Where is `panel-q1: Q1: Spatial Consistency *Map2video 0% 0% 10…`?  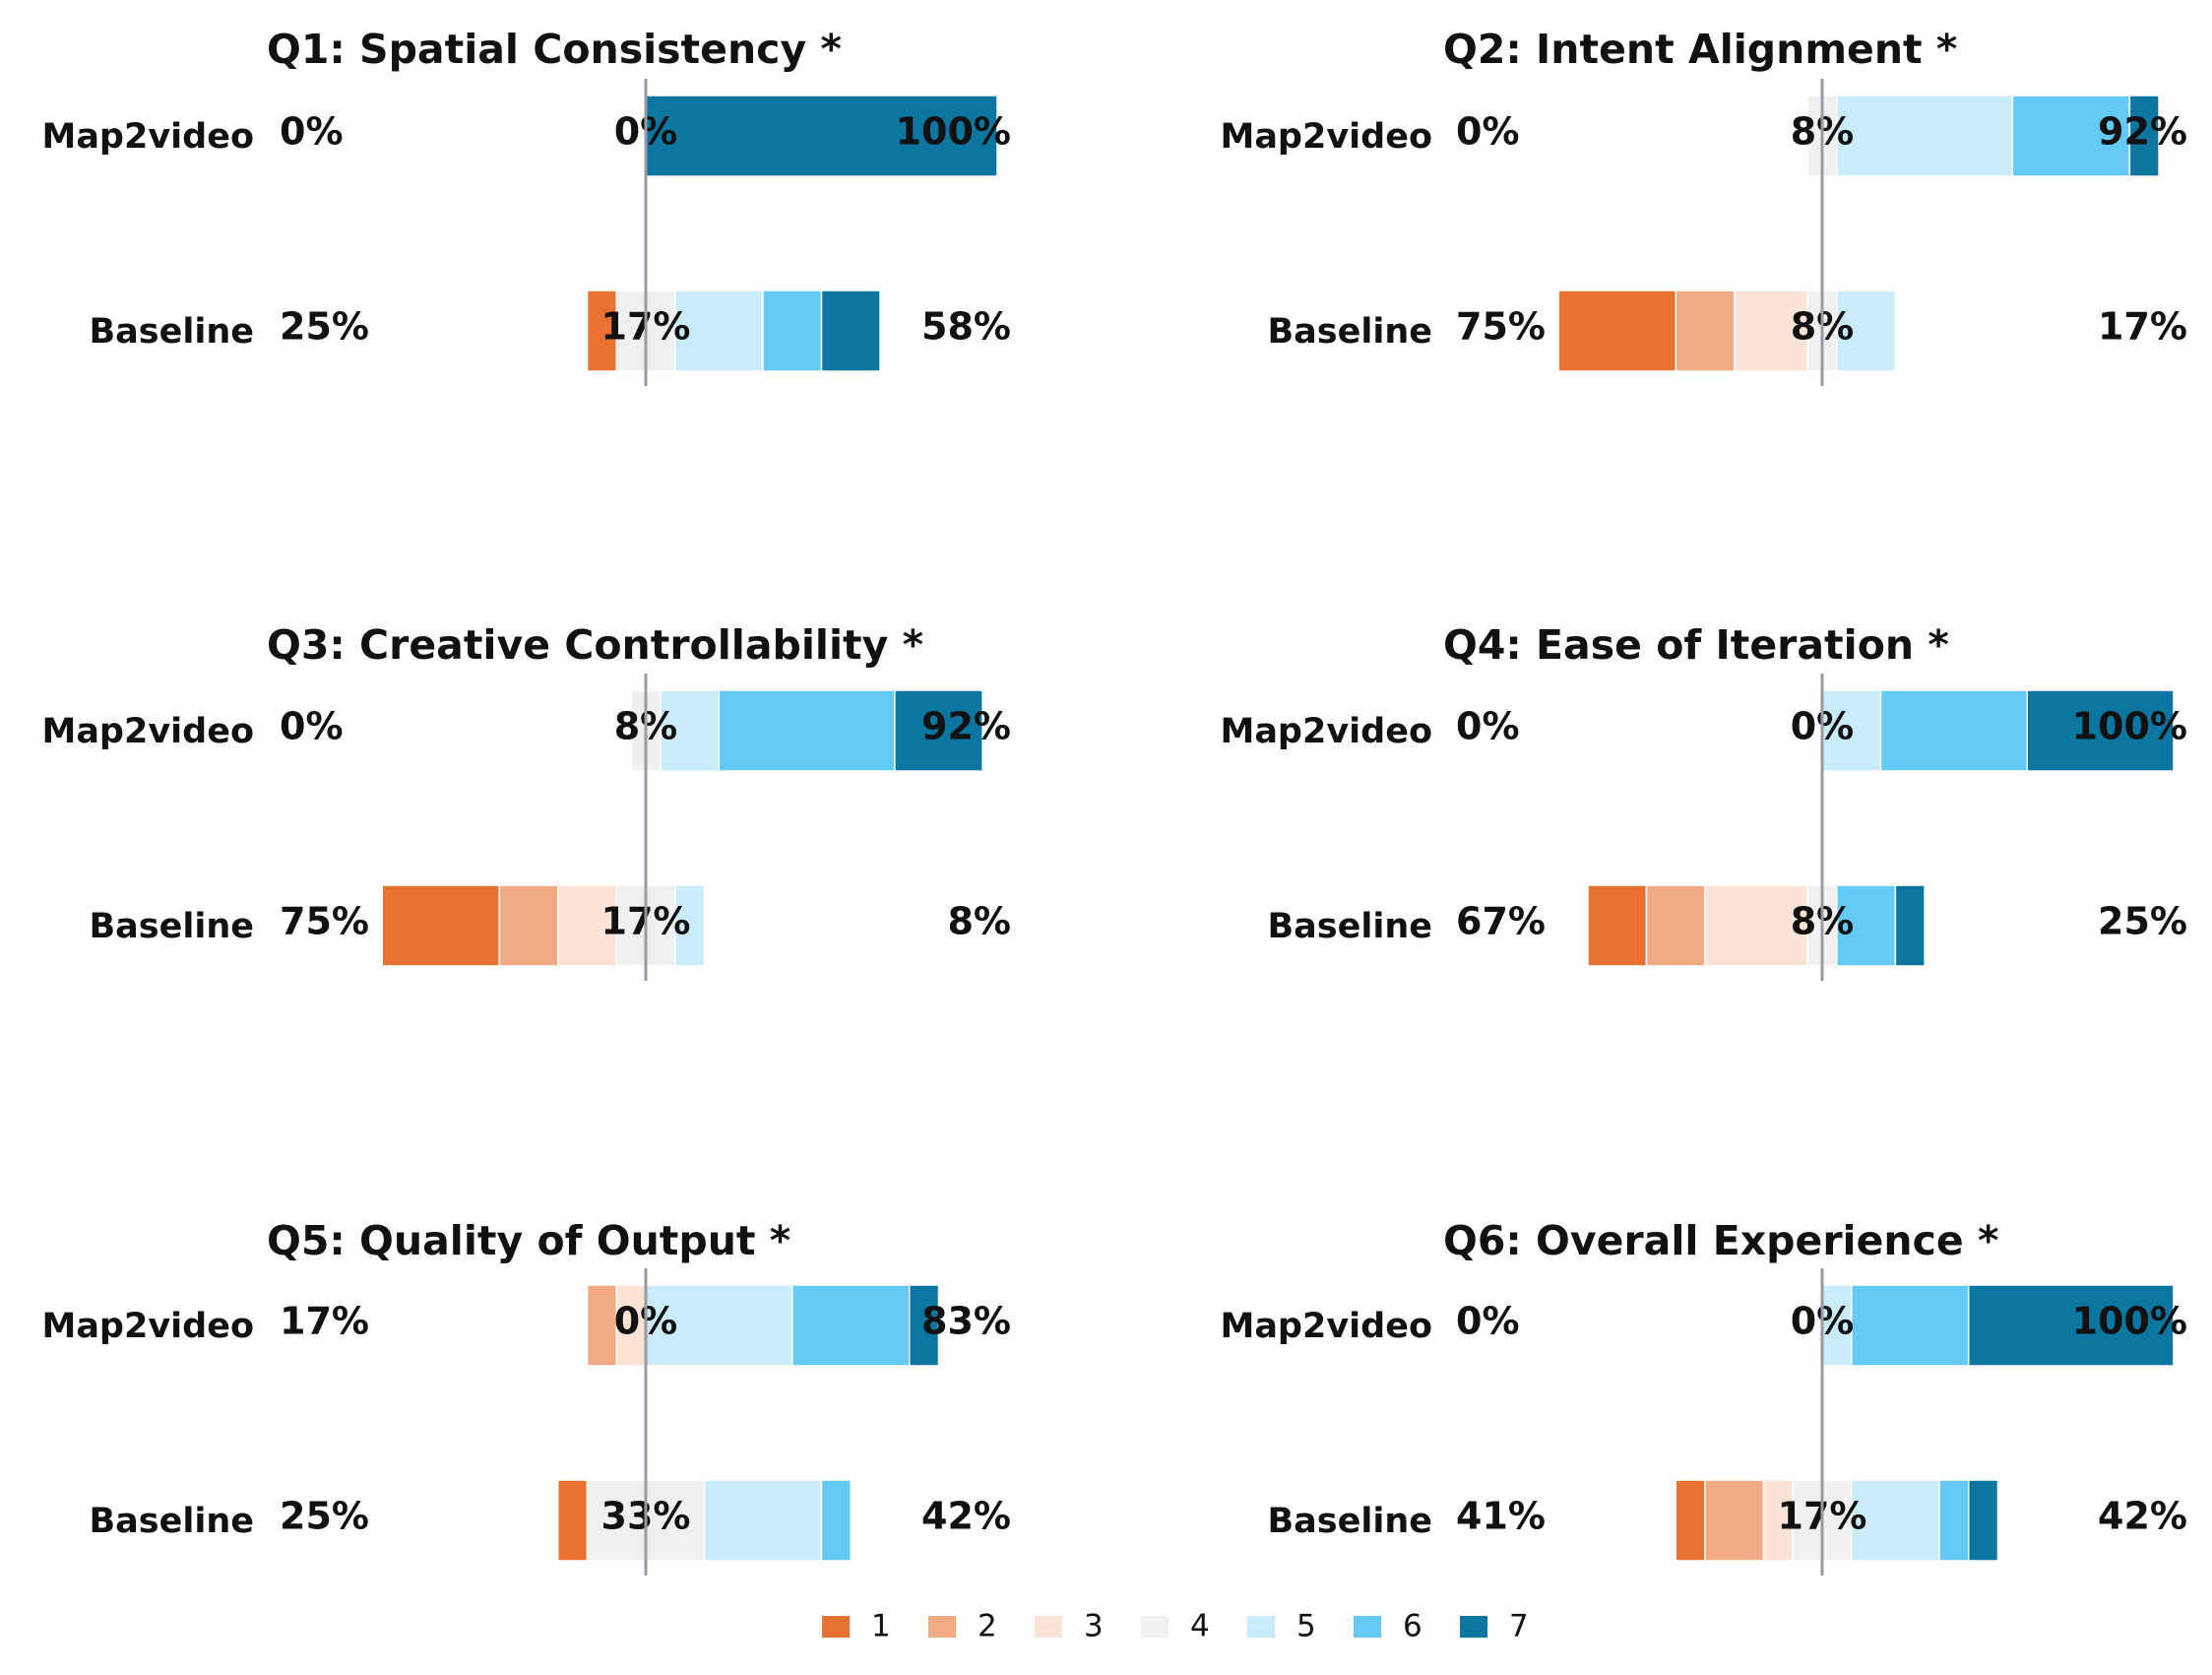
panel-q1: Q1: Spatial Consistency *Map2video 0% 0% 10… is located at coordinates (526, 206).